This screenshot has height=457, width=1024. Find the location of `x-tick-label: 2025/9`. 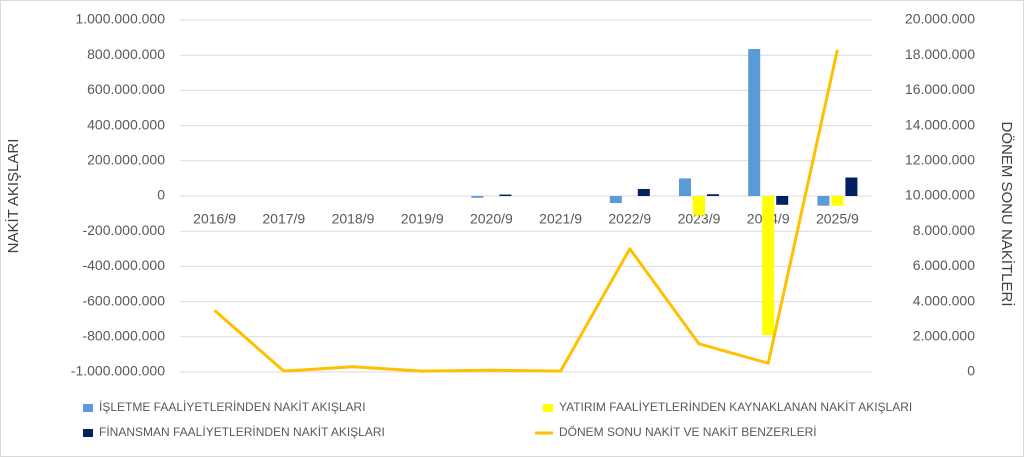

x-tick-label: 2025/9 is located at coordinates (837, 219).